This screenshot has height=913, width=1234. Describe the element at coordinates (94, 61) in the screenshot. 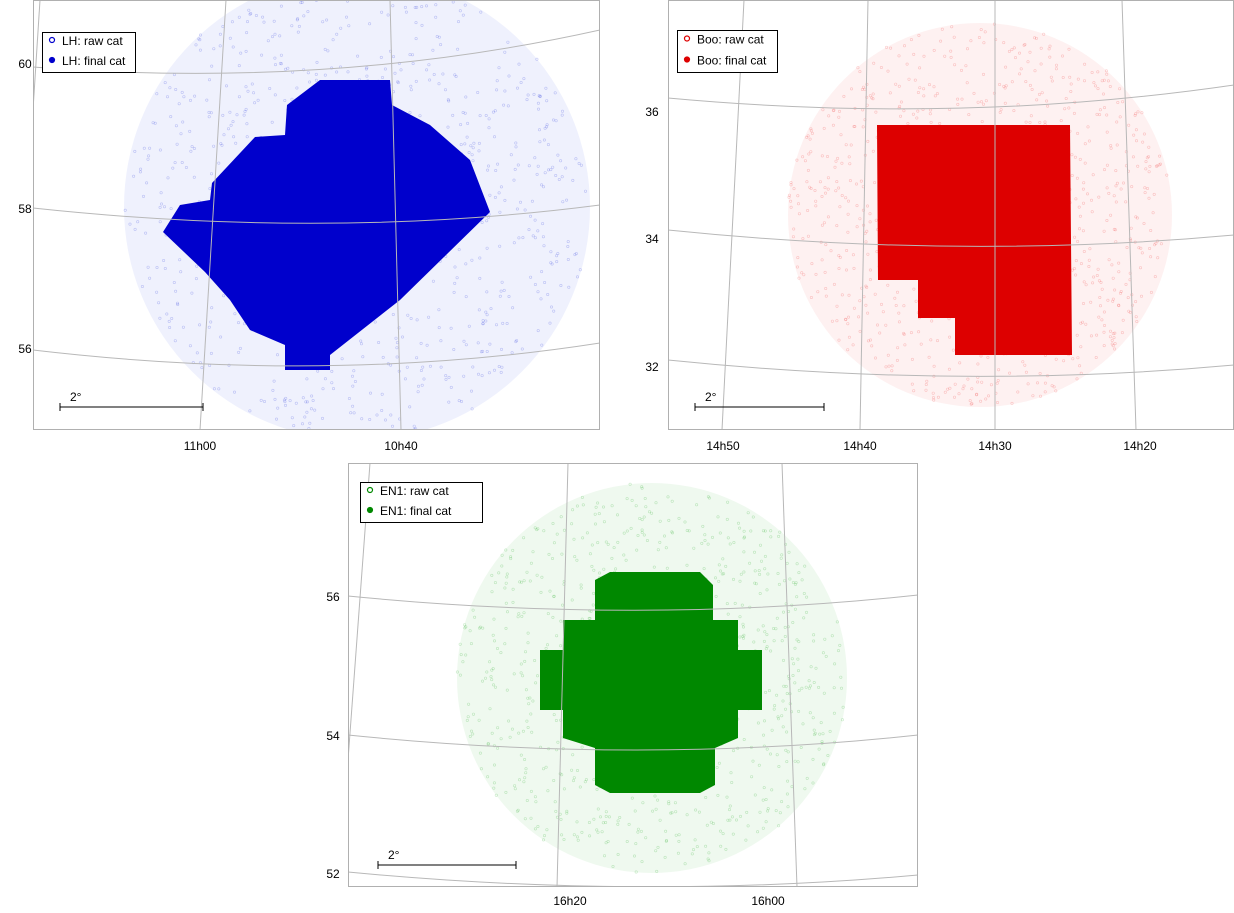

I see `legend-label: LH: final cat` at that location.